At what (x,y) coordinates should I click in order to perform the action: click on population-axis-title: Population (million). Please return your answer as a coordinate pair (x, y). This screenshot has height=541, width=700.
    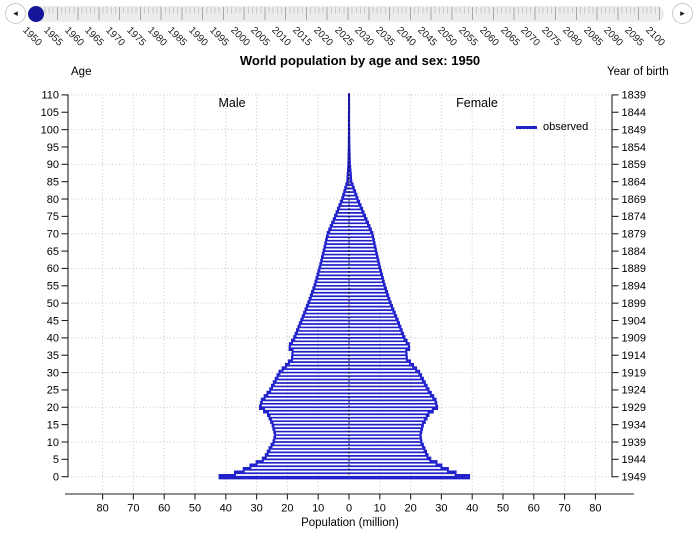
    Looking at the image, I should click on (350, 523).